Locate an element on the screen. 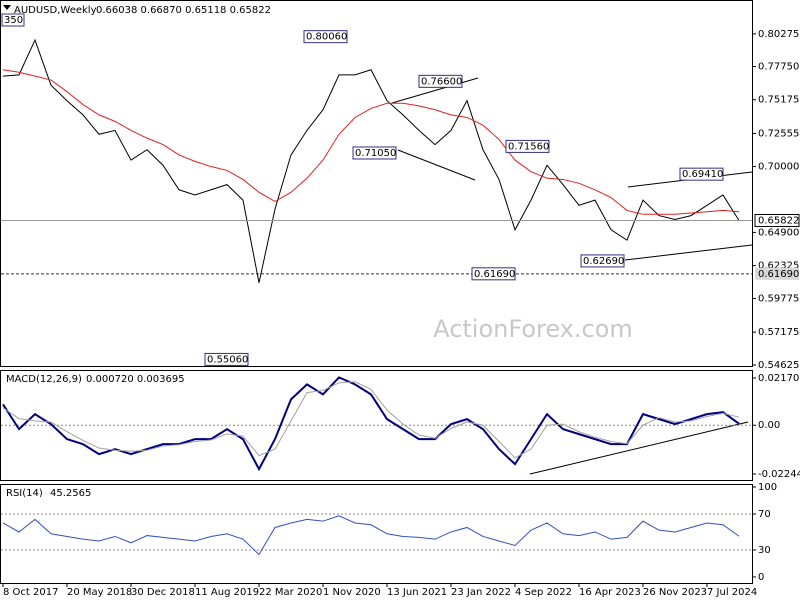 Image resolution: width=800 pixels, height=600 pixels. y-tick-label: 0.77750 is located at coordinates (778, 66).